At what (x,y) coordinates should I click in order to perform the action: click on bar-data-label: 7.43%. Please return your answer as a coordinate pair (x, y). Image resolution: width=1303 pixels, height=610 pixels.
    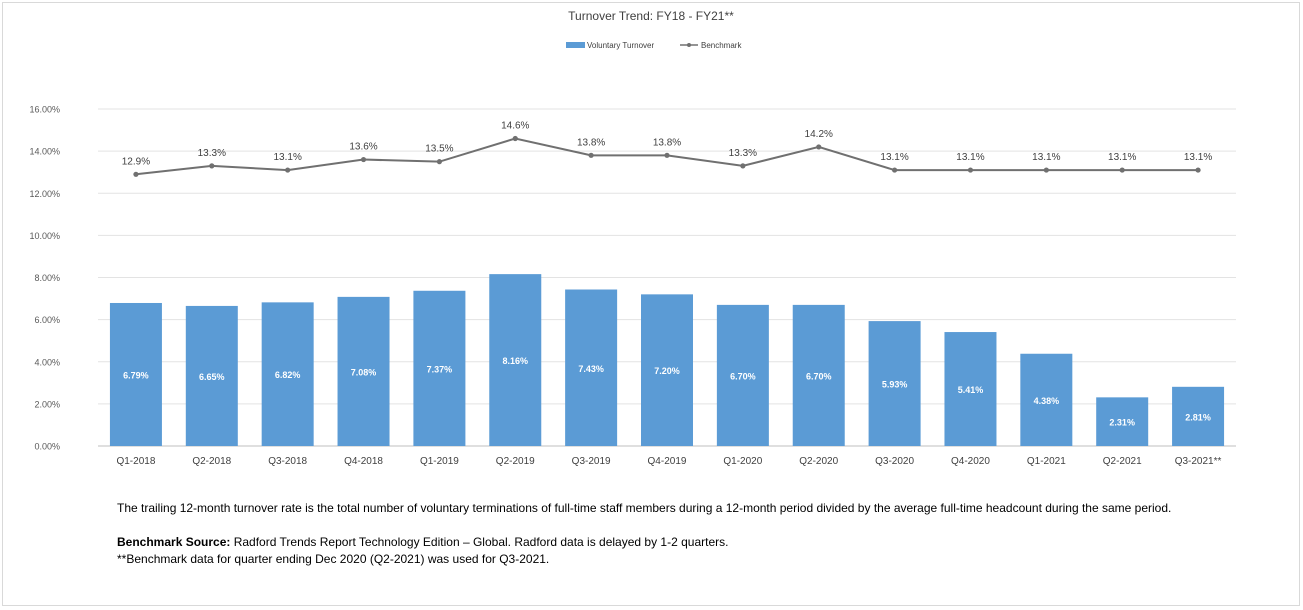
    Looking at the image, I should click on (591, 369).